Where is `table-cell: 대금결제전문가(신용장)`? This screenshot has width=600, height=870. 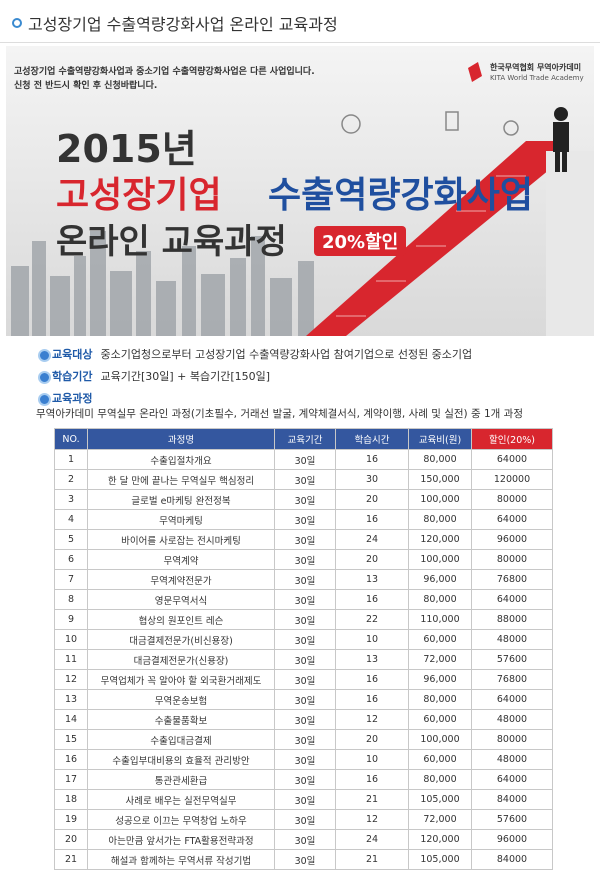 table-cell: 대금결제전문가(신용장) is located at coordinates (181, 659).